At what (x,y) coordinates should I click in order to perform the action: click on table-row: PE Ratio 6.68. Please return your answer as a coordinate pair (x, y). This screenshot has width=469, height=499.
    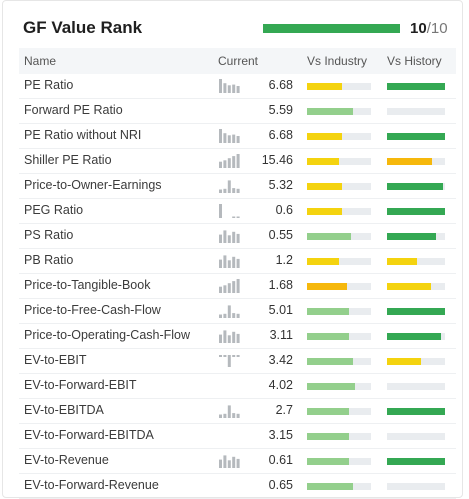
    Looking at the image, I should click on (237, 86).